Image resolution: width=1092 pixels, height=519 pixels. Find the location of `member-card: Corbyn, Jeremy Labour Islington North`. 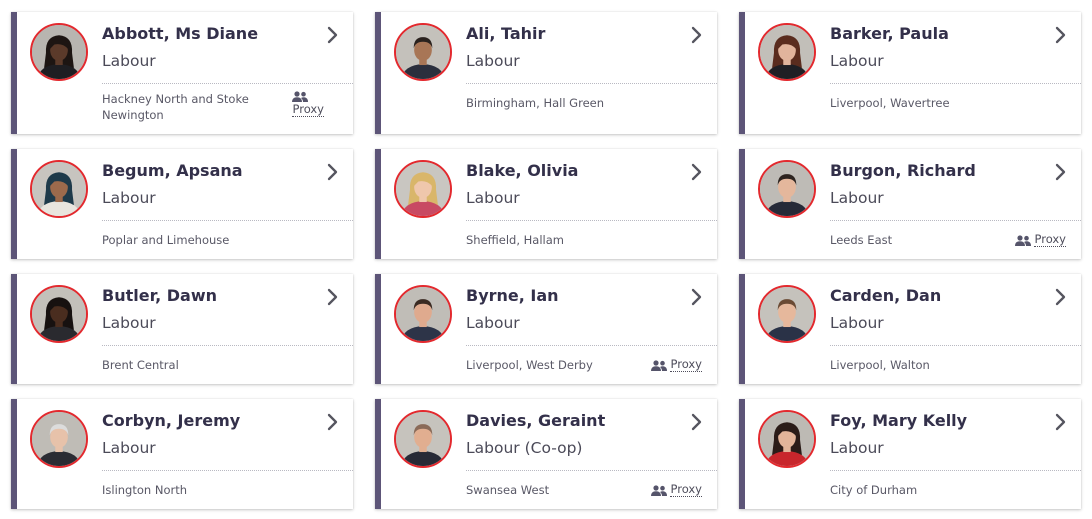

member-card: Corbyn, Jeremy Labour Islington North is located at coordinates (182, 454).